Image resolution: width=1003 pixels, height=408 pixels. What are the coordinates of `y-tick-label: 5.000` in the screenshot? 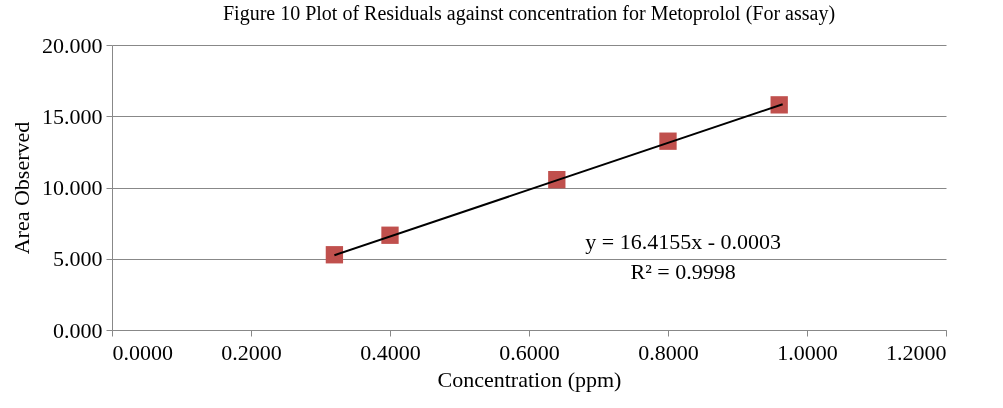 It's located at (78, 259).